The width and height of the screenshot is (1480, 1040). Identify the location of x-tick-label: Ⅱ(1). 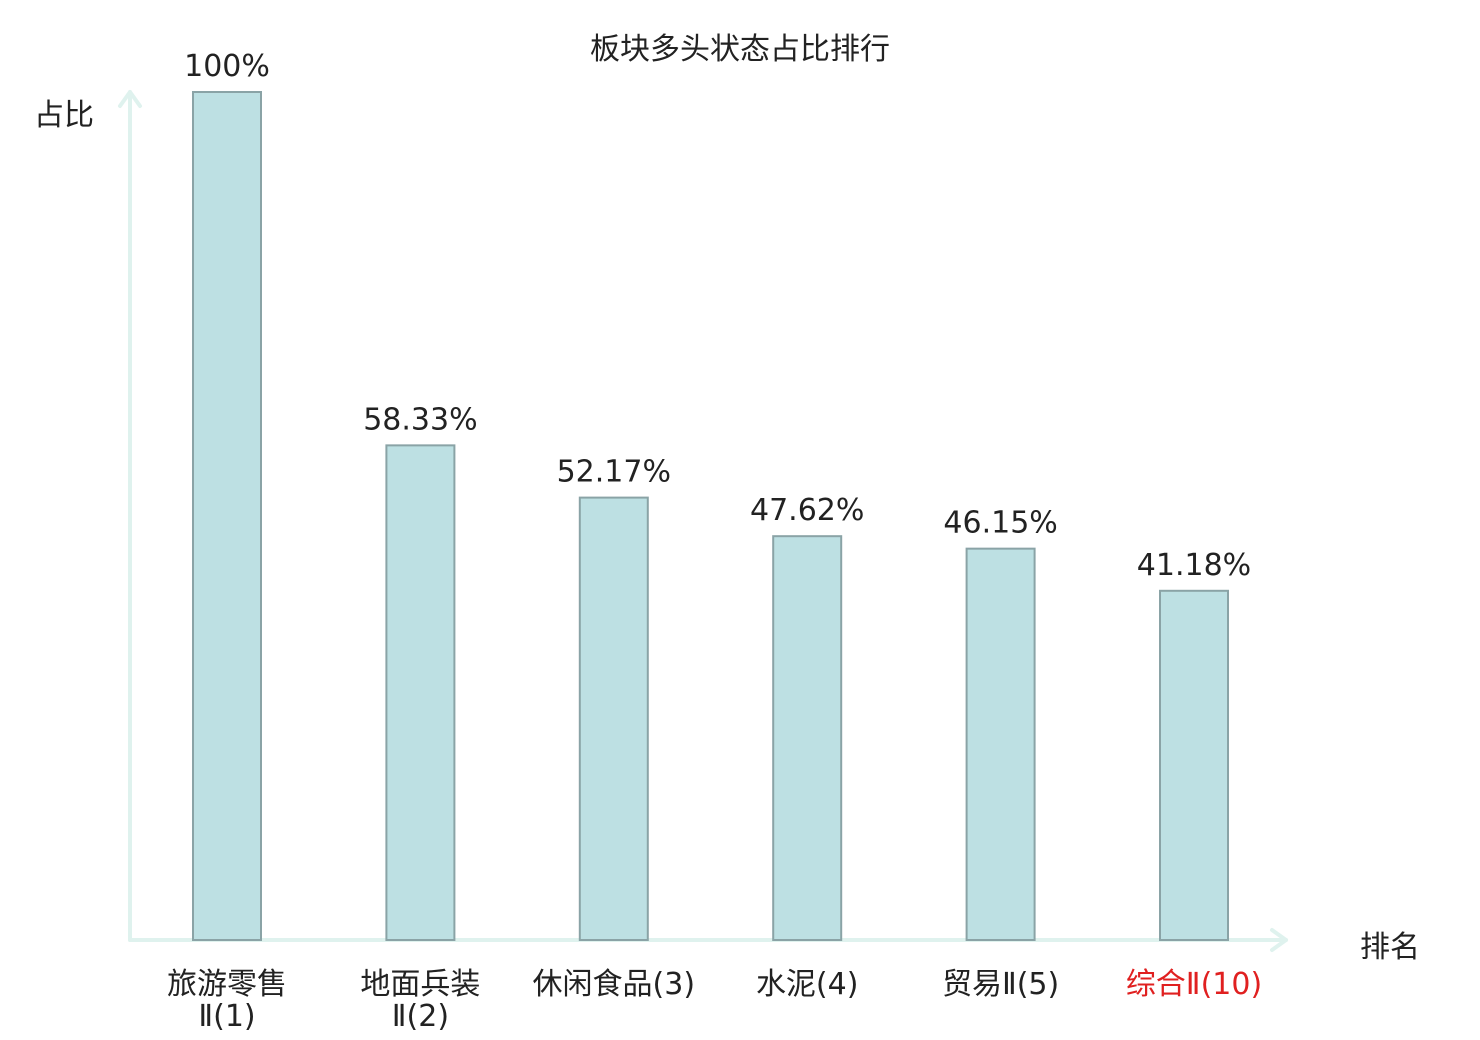
(226, 1016).